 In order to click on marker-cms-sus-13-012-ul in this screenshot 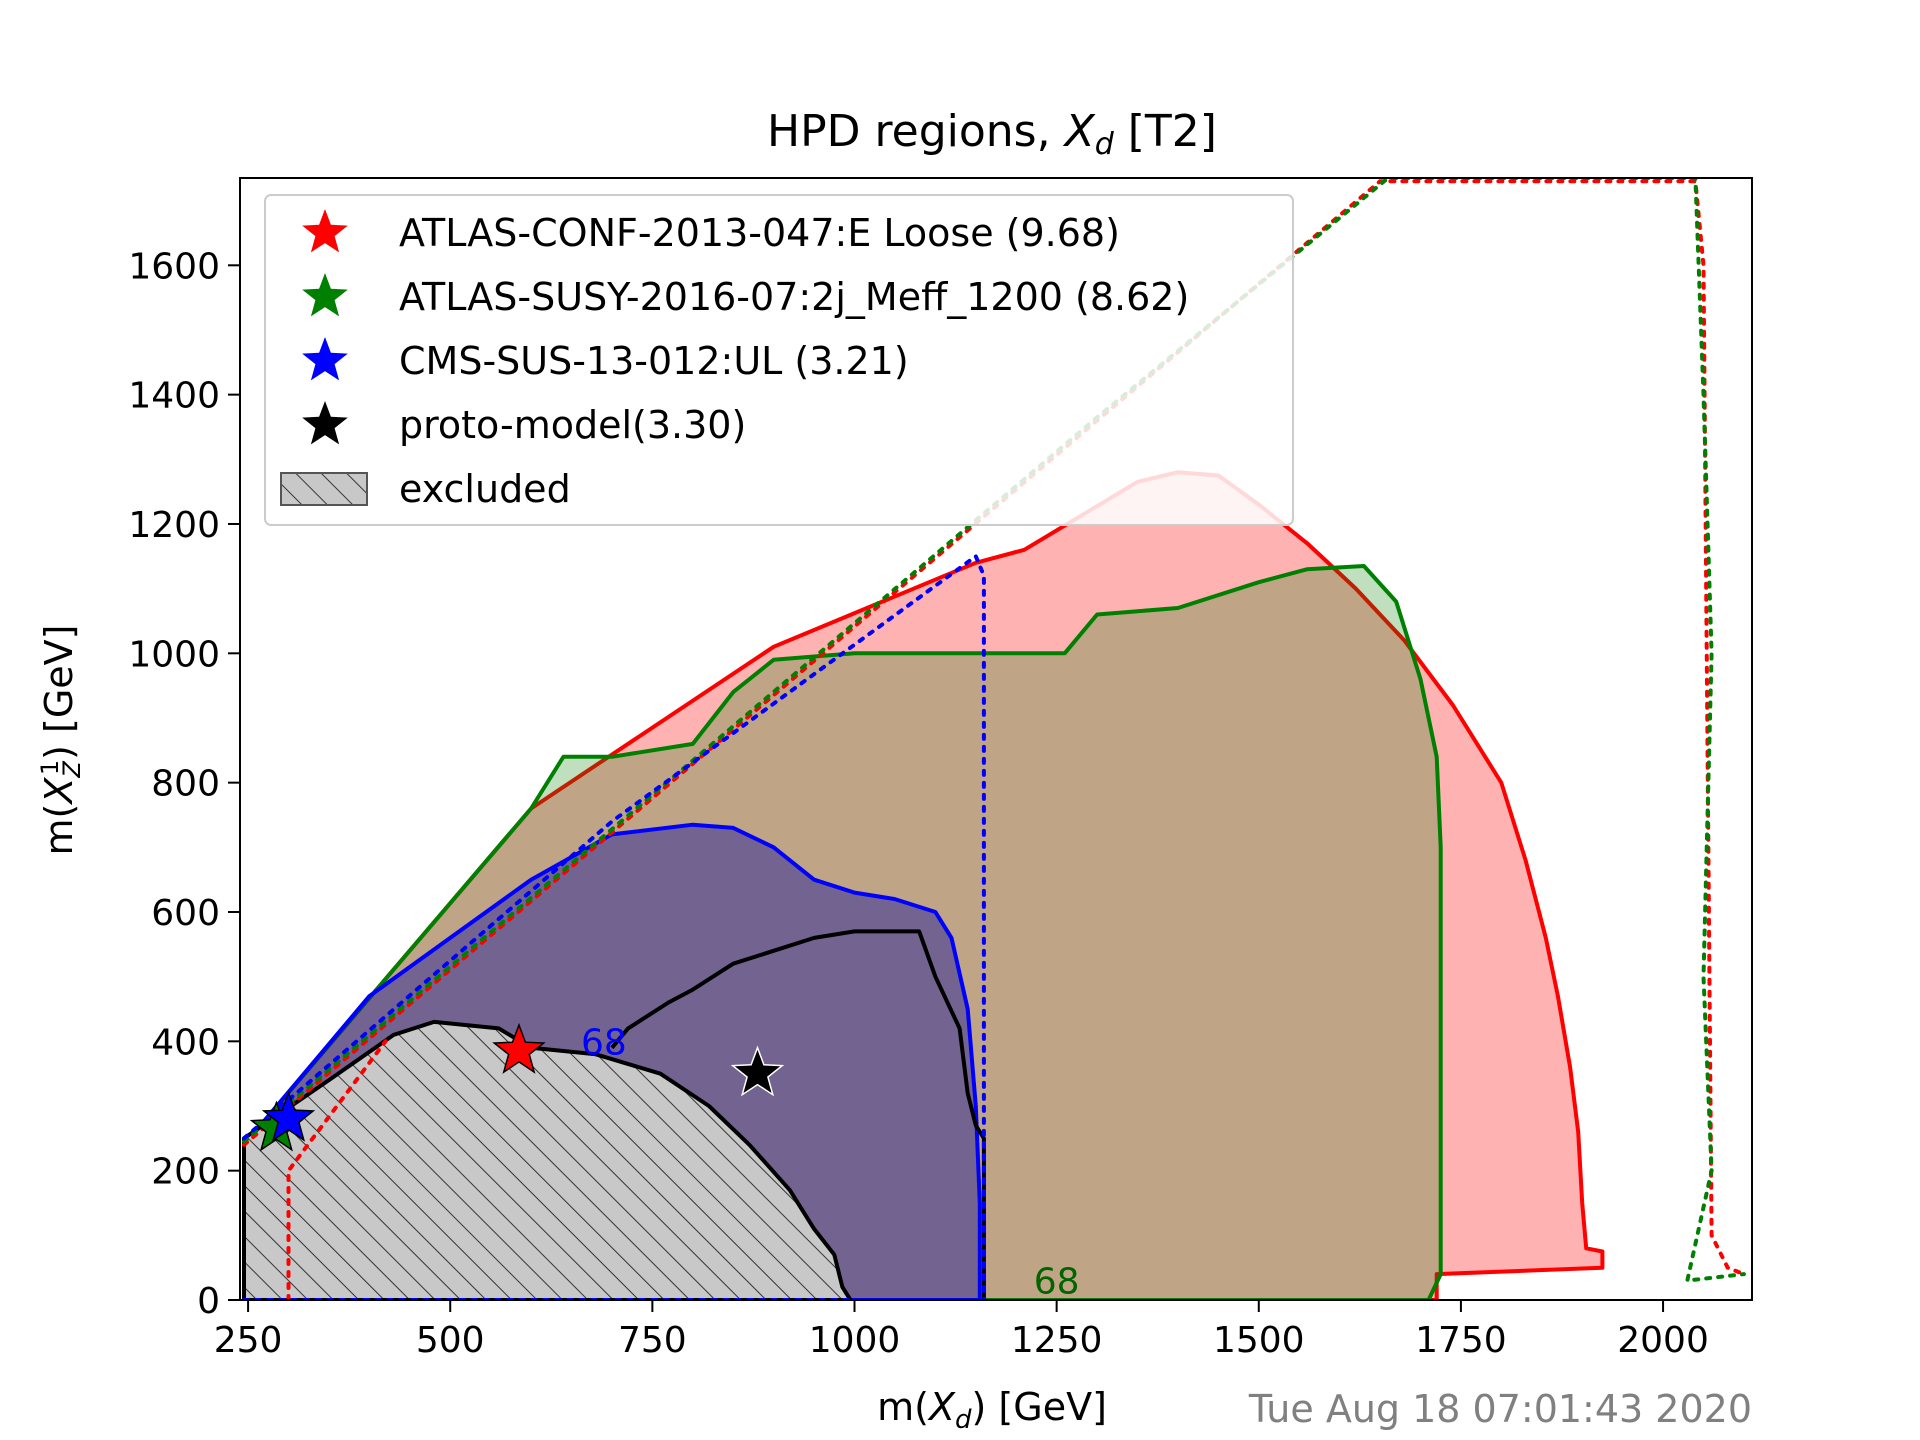, I will do `click(288, 1116)`.